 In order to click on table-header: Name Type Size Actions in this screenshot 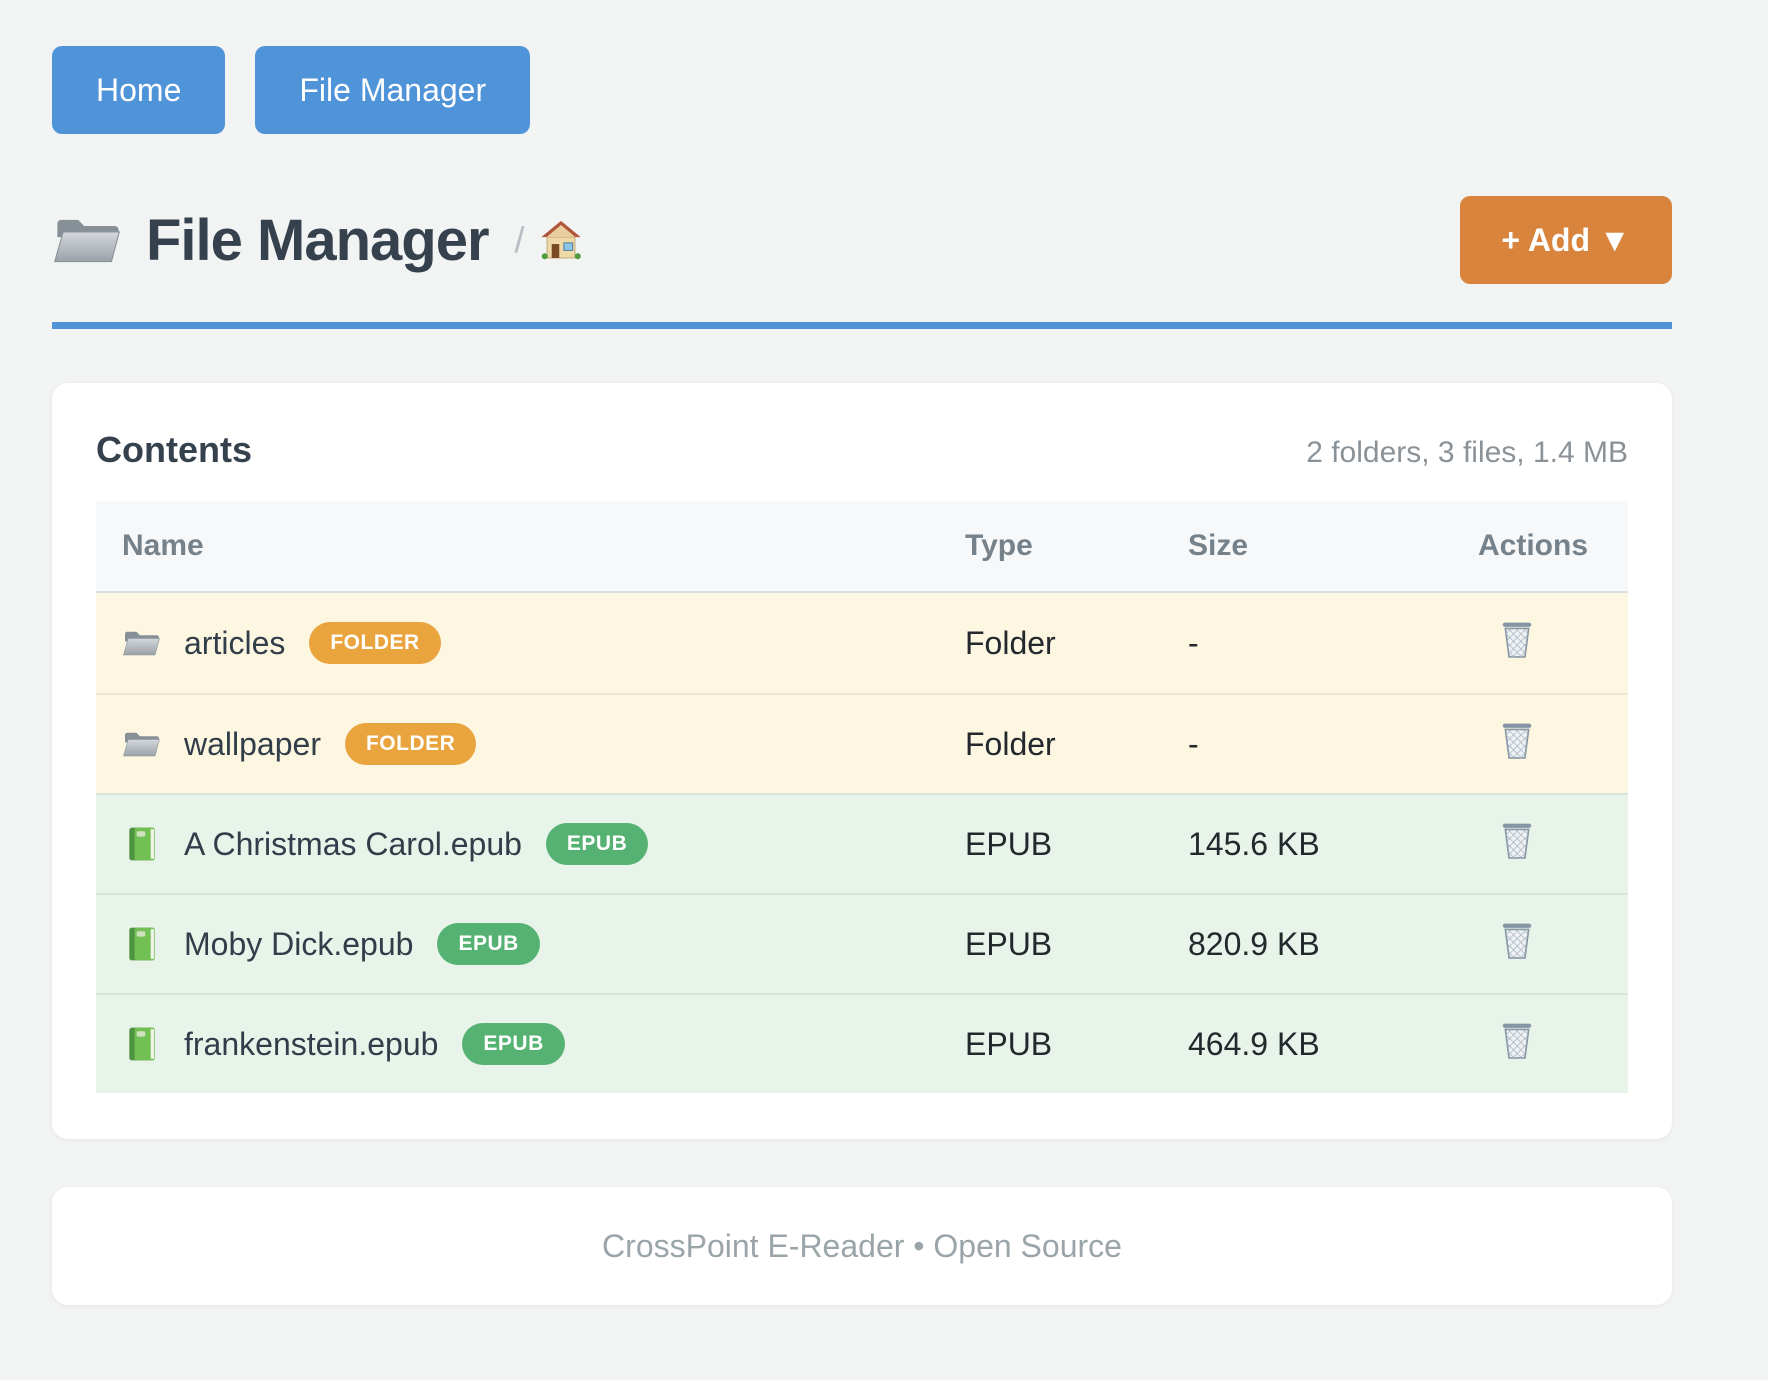, I will do `click(862, 547)`.